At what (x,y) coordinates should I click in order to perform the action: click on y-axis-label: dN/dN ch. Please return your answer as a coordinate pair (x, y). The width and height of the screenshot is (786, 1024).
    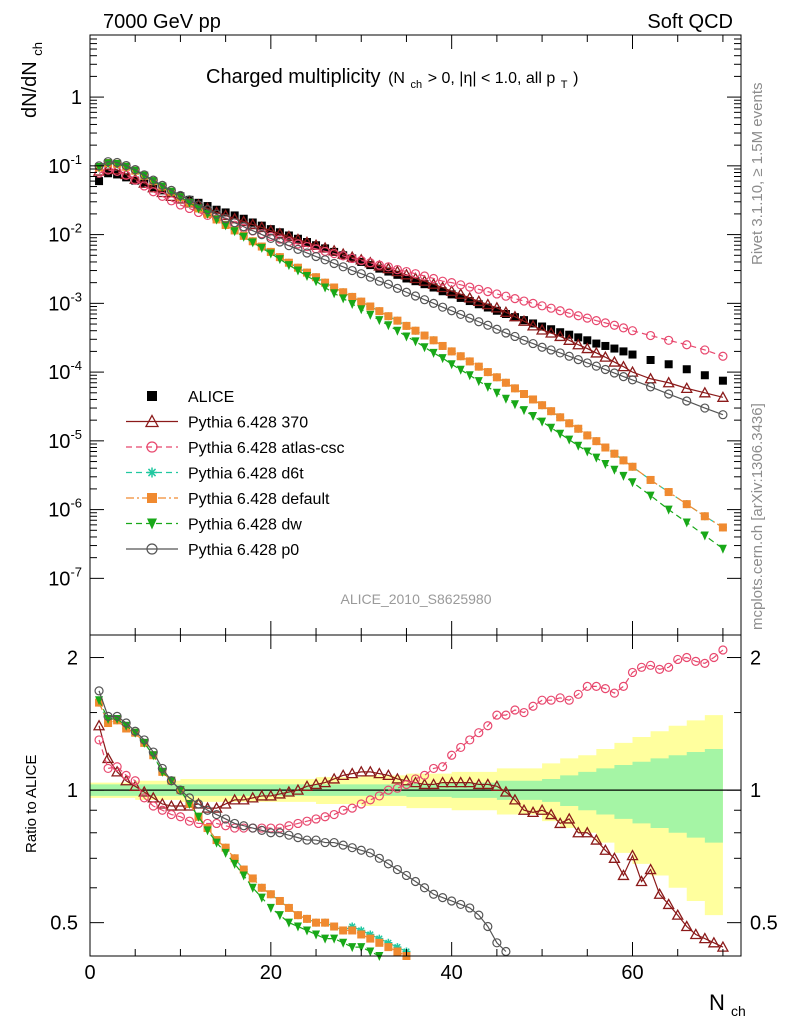
    Looking at the image, I should click on (32, 80).